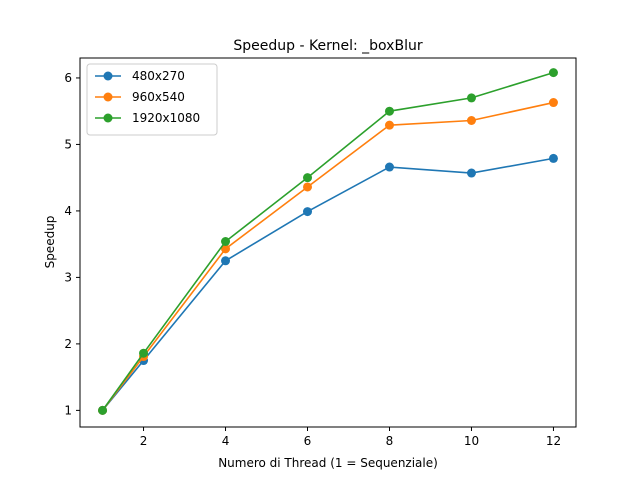 This screenshot has width=640, height=480. What do you see at coordinates (308, 441) in the screenshot?
I see `x-tick-label: 6` at bounding box center [308, 441].